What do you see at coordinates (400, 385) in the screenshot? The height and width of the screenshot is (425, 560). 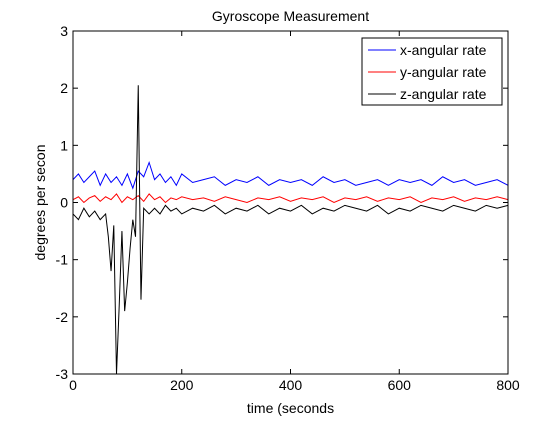 I see `x-tick-label: 600` at bounding box center [400, 385].